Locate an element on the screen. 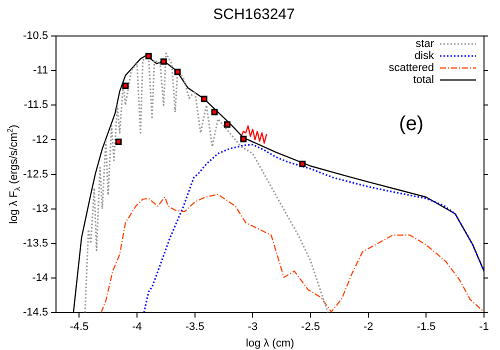 The height and width of the screenshot is (350, 500). x-tick-label: -1.5 is located at coordinates (426, 327).